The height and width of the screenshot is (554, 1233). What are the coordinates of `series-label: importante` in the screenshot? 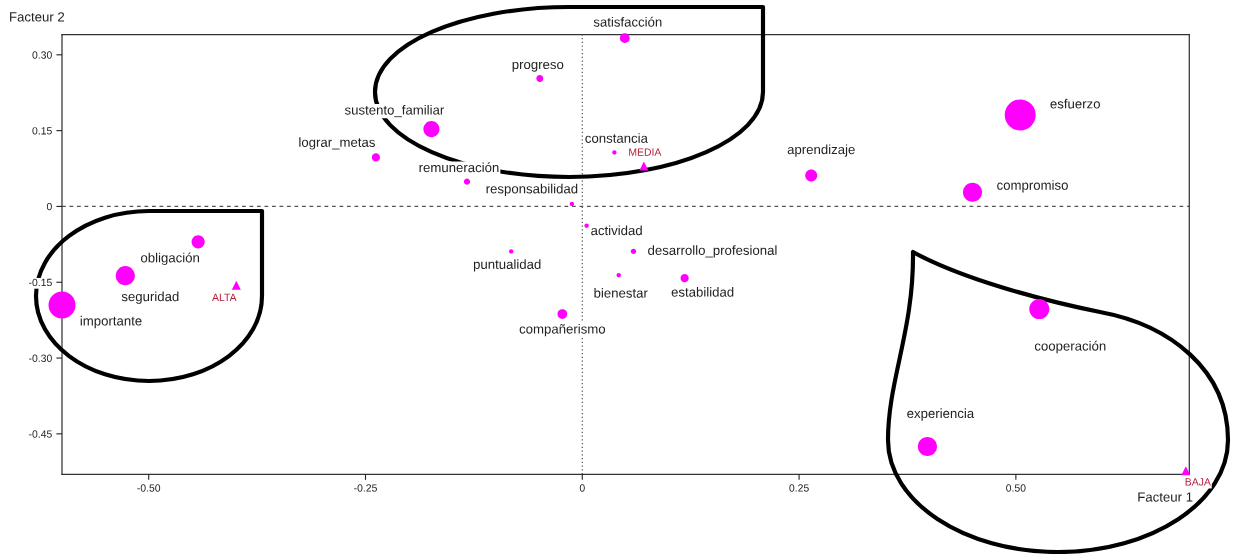 It's located at (111, 322).